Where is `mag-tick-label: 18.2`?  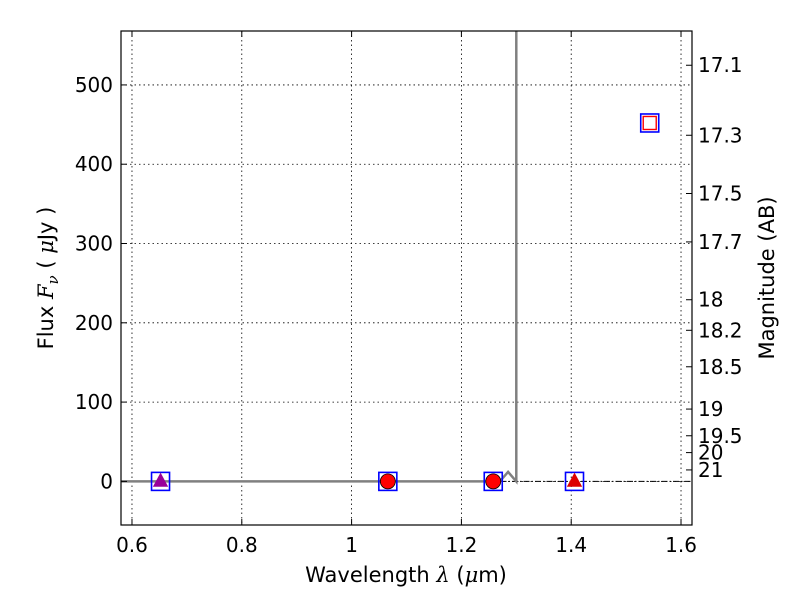
mag-tick-label: 18.2 is located at coordinates (720, 330).